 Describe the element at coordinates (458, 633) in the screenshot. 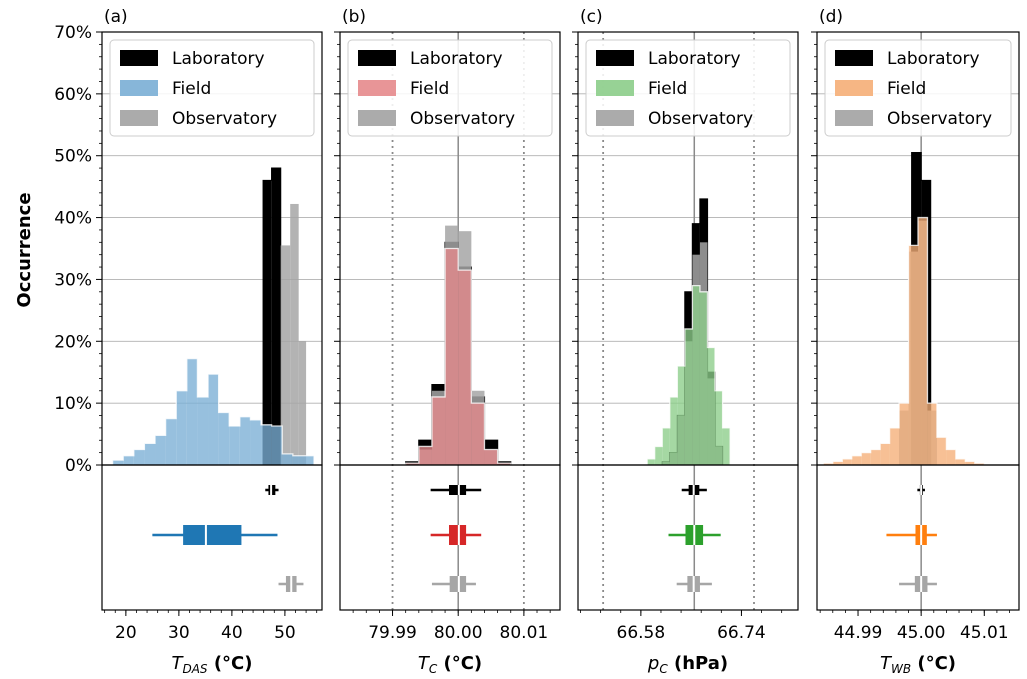

I see `x-tick-label: 80.00` at that location.